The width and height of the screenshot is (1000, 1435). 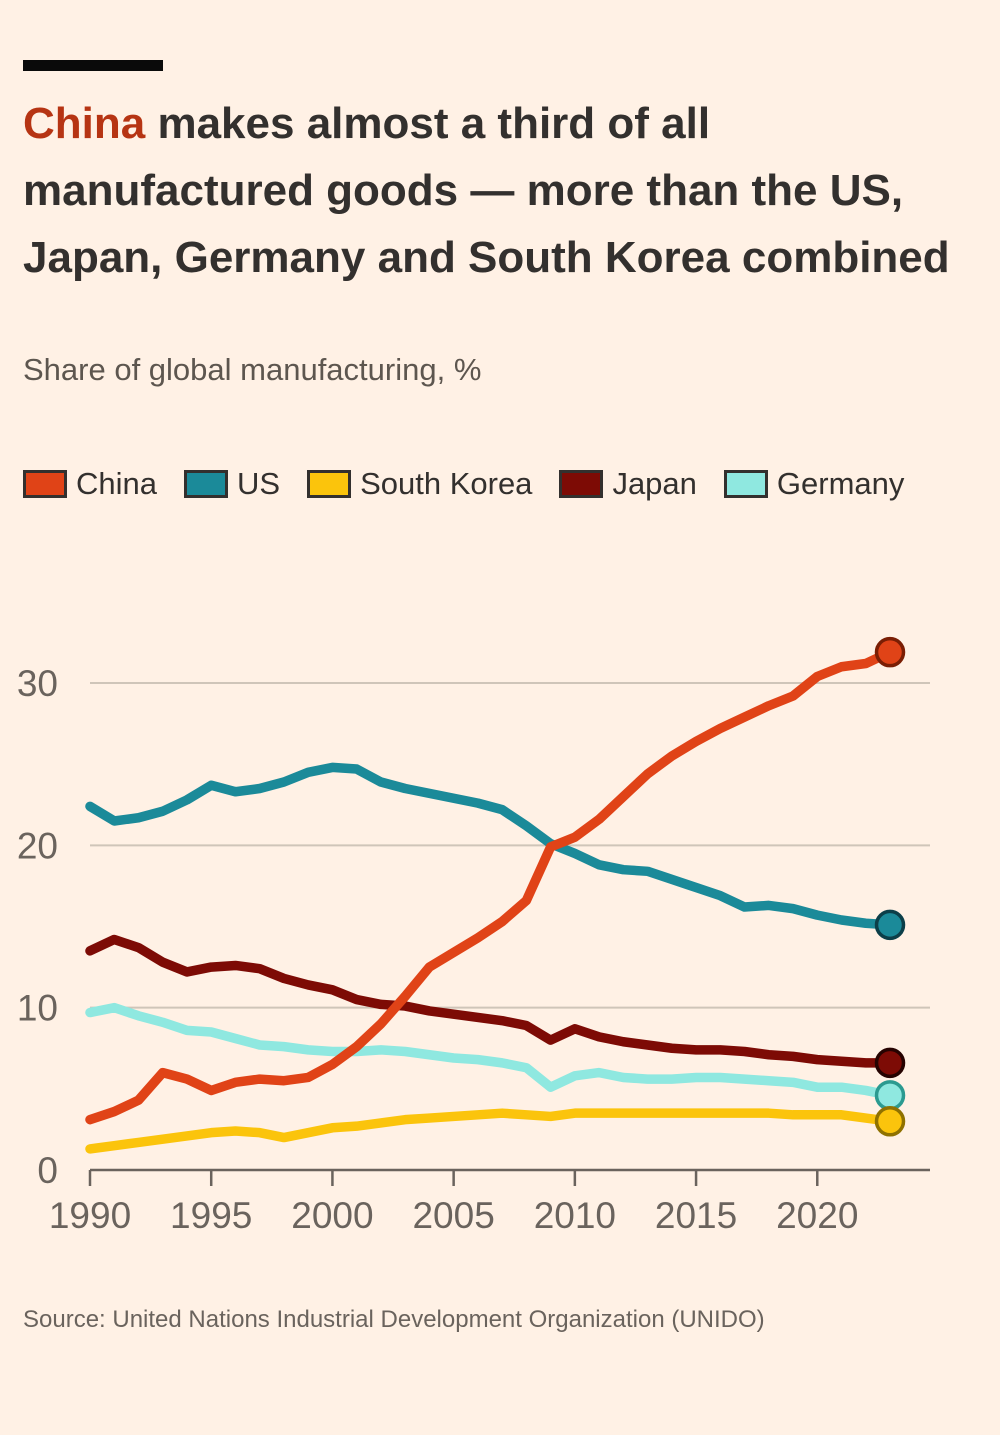 I want to click on legend-label-japan: Japan, so click(x=654, y=483).